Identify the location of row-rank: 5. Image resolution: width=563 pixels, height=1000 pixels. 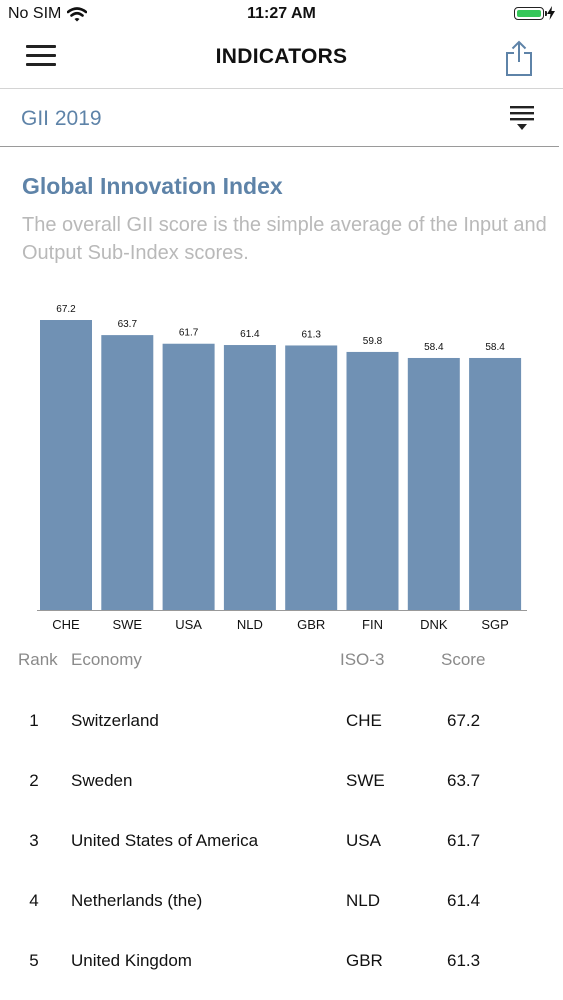
(34, 960).